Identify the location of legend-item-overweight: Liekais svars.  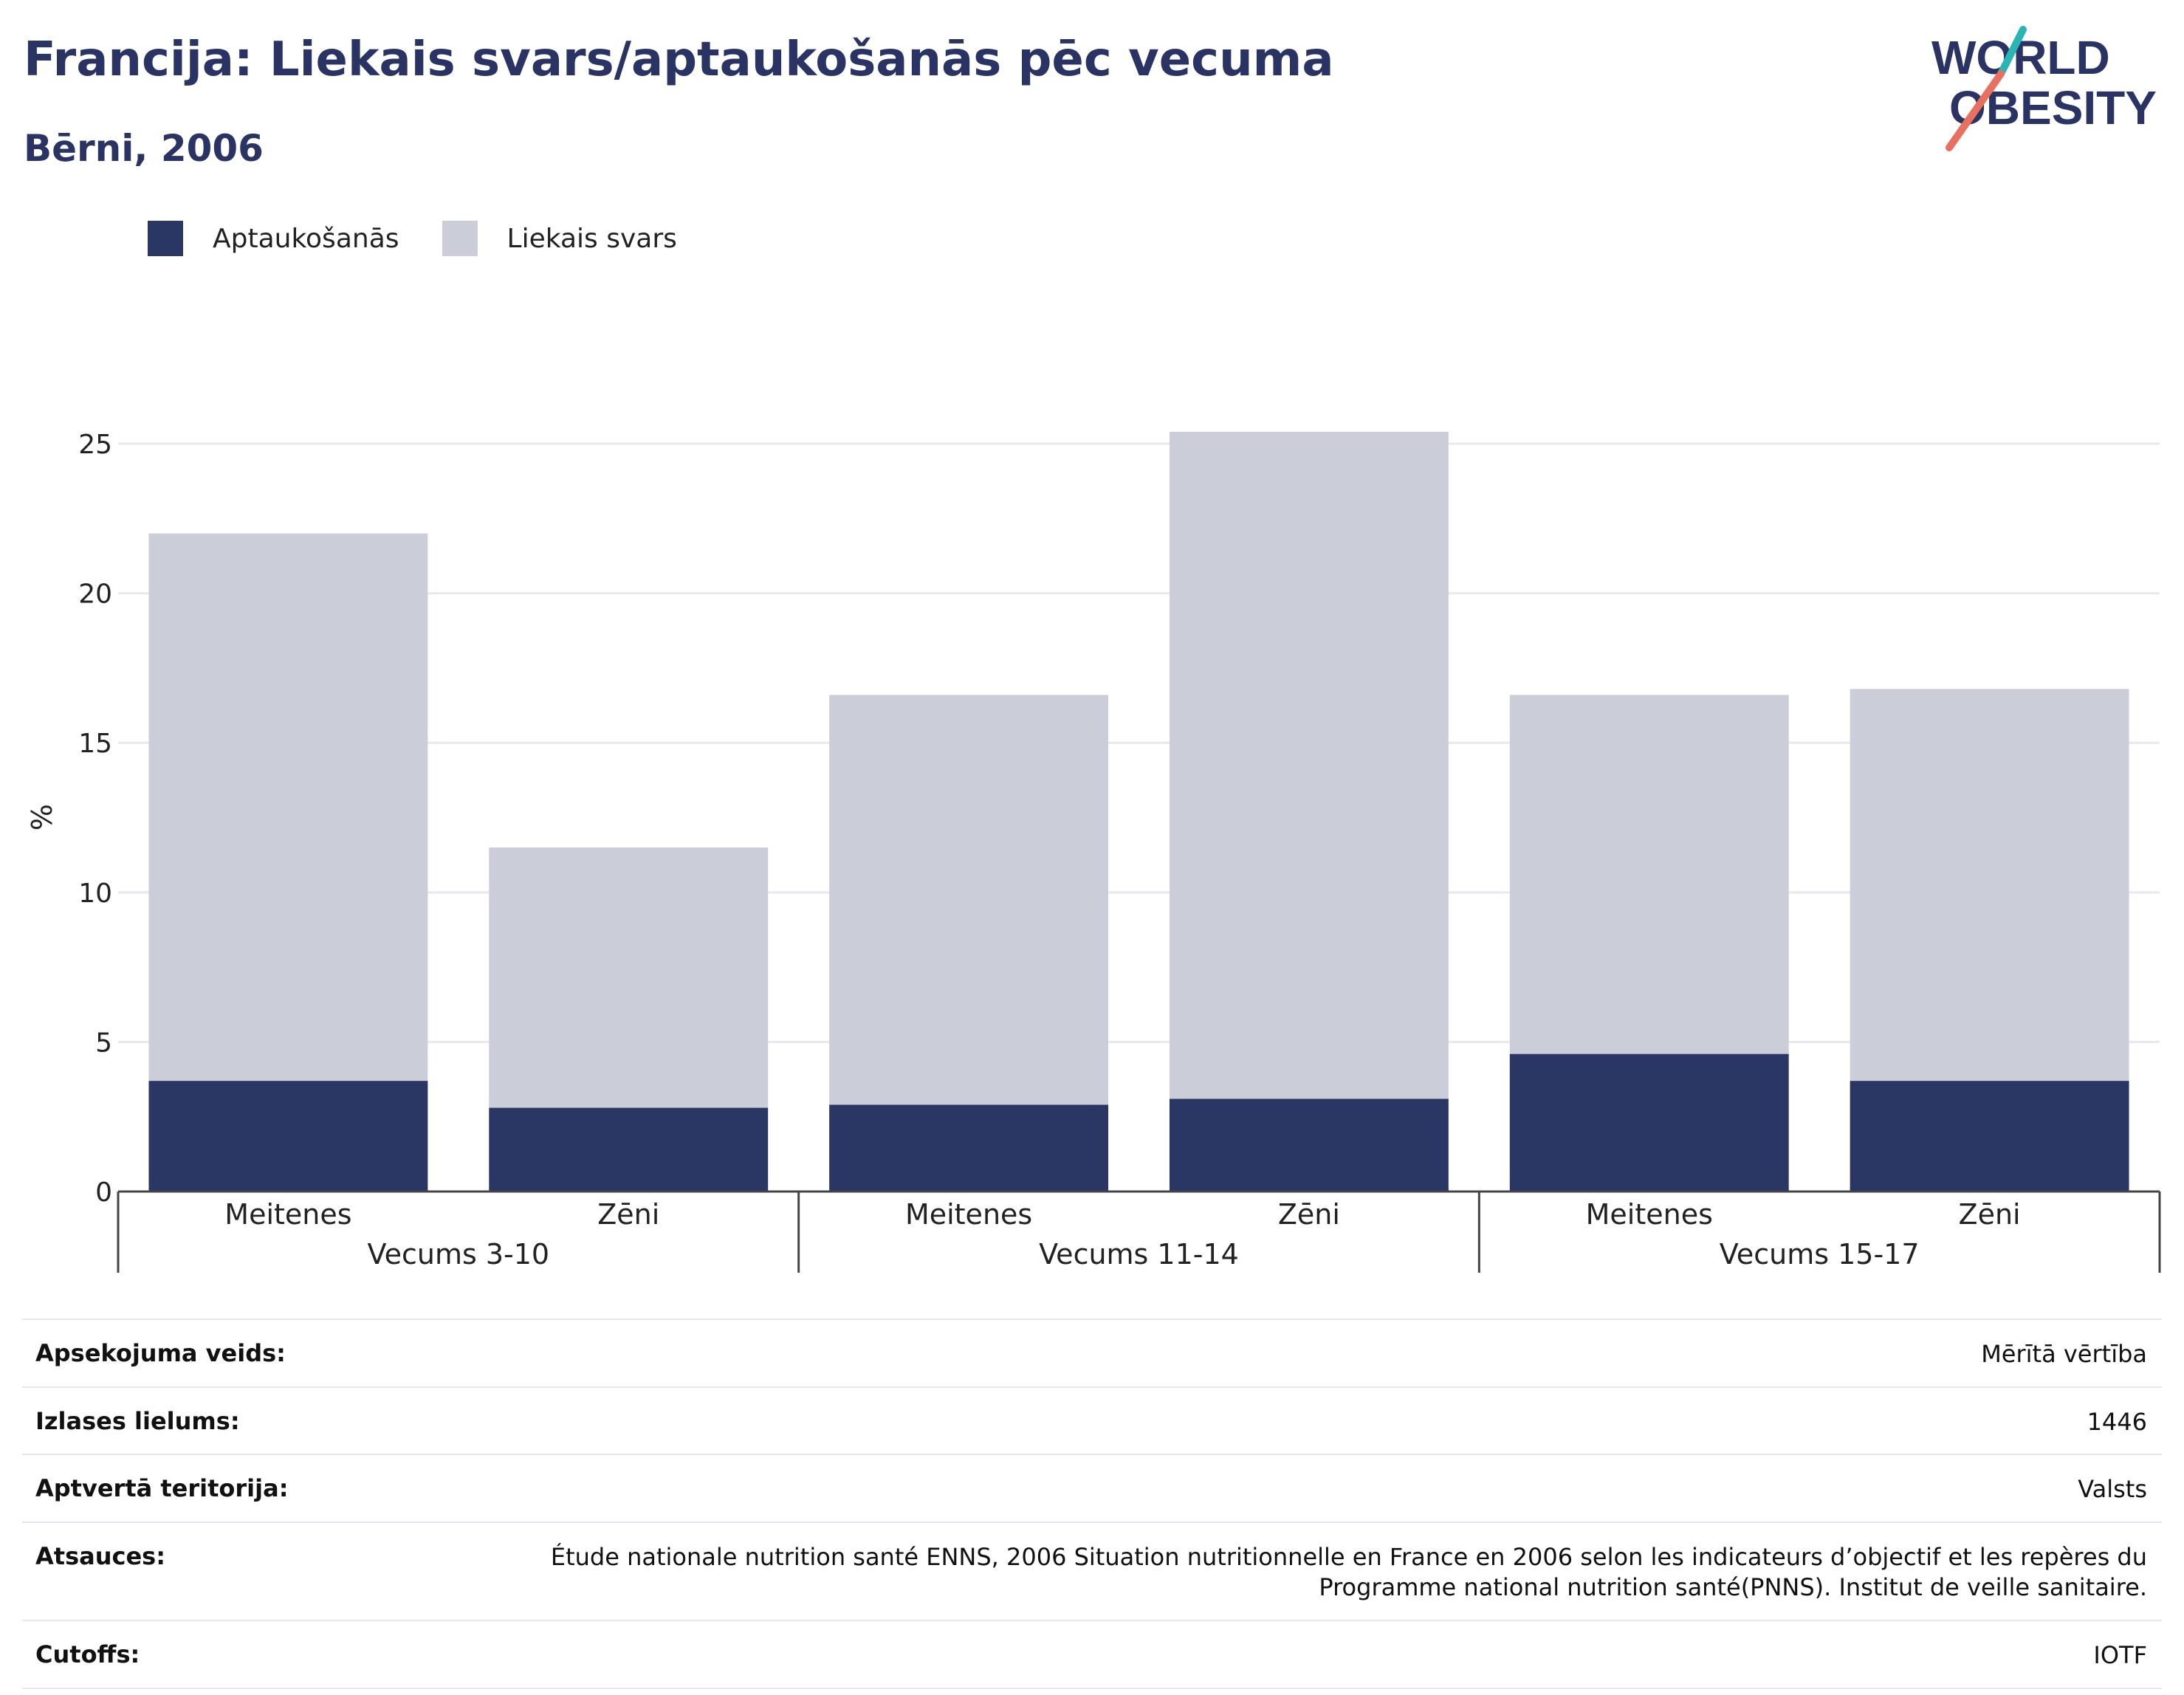
(560, 238).